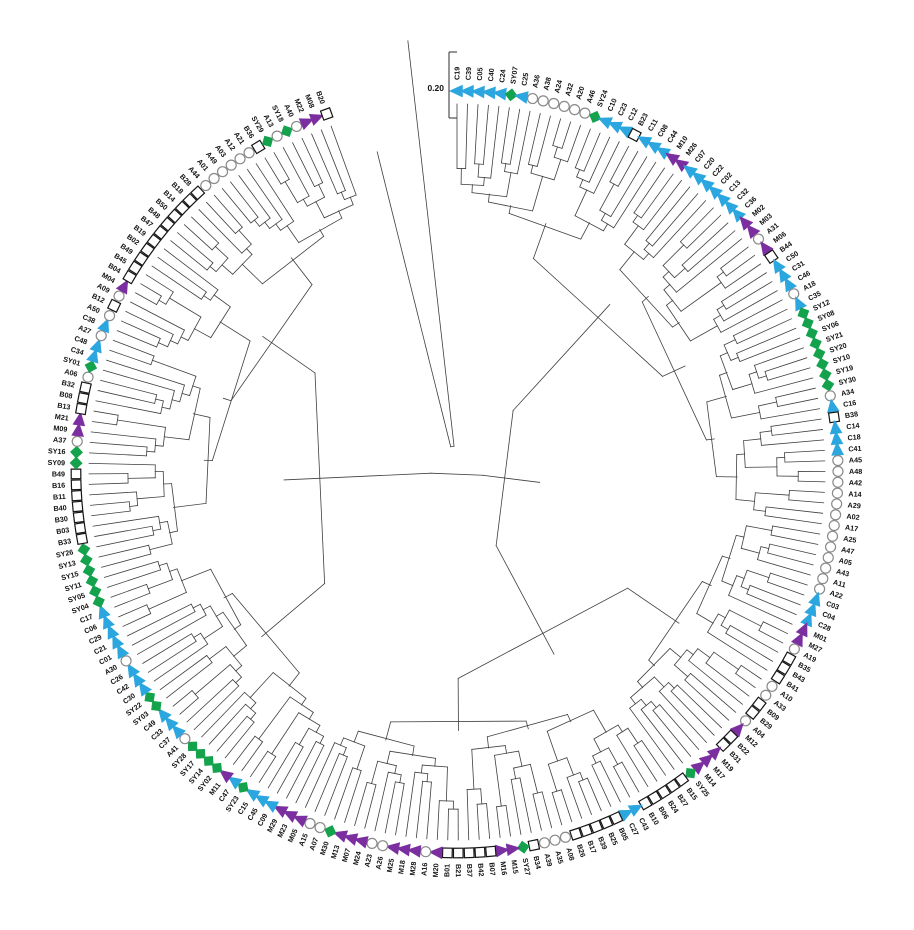 This screenshot has width=914, height=930. Describe the element at coordinates (855, 449) in the screenshot. I see `leaf-label-C41: C41` at that location.